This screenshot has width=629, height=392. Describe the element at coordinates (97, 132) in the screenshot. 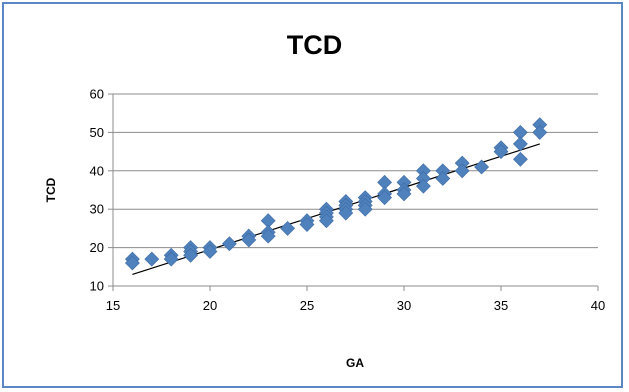

I see `y-tick-label: 50` at that location.